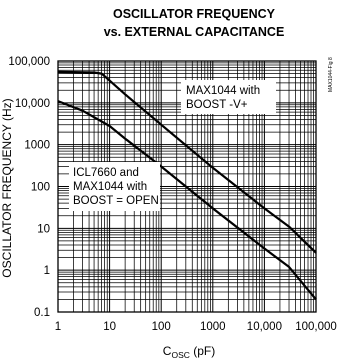  Describe the element at coordinates (331, 74) in the screenshot. I see `figure-id: MAX1044-Fig 8` at that location.